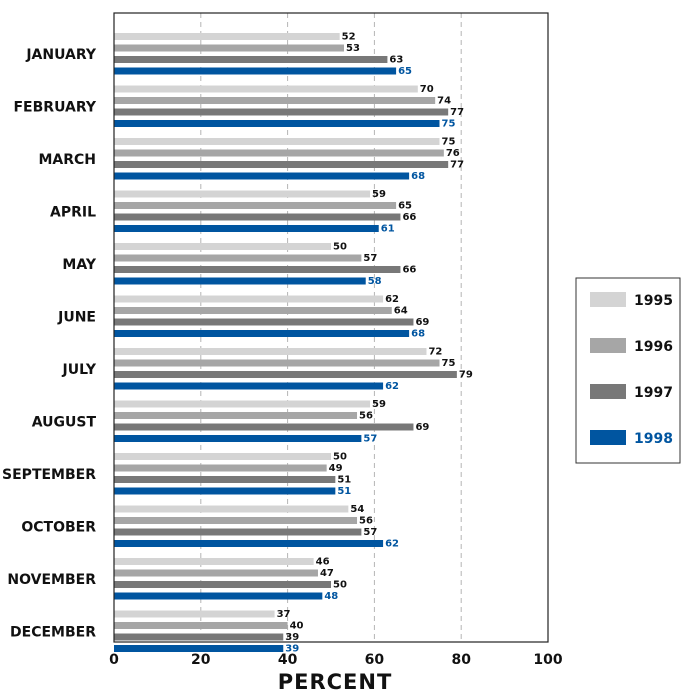 The width and height of the screenshot is (681, 690). Describe the element at coordinates (236, 520) in the screenshot. I see `bar-october-1996` at that location.